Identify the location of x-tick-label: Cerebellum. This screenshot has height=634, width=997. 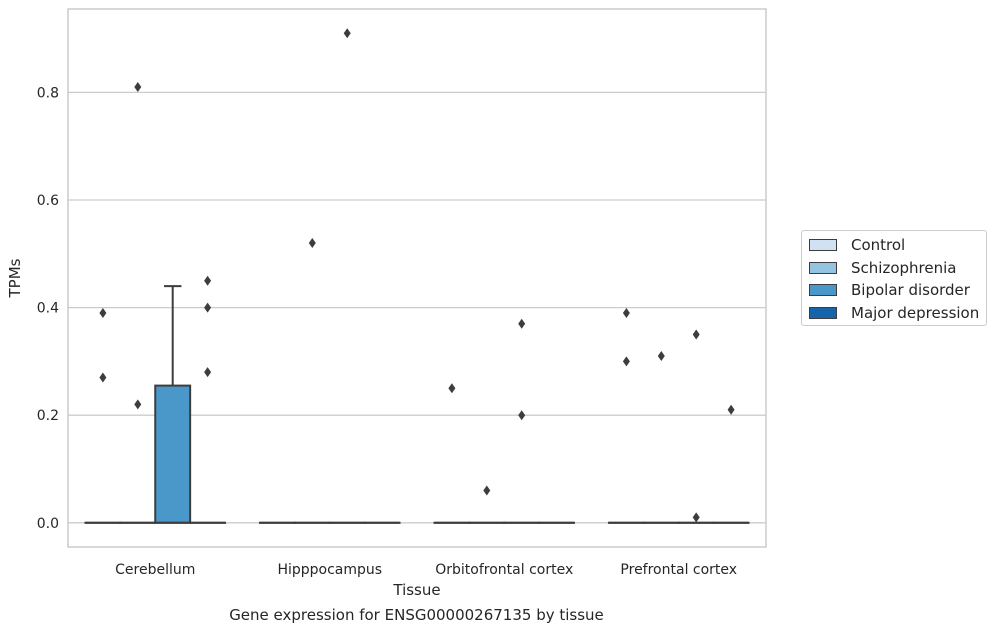
(155, 570).